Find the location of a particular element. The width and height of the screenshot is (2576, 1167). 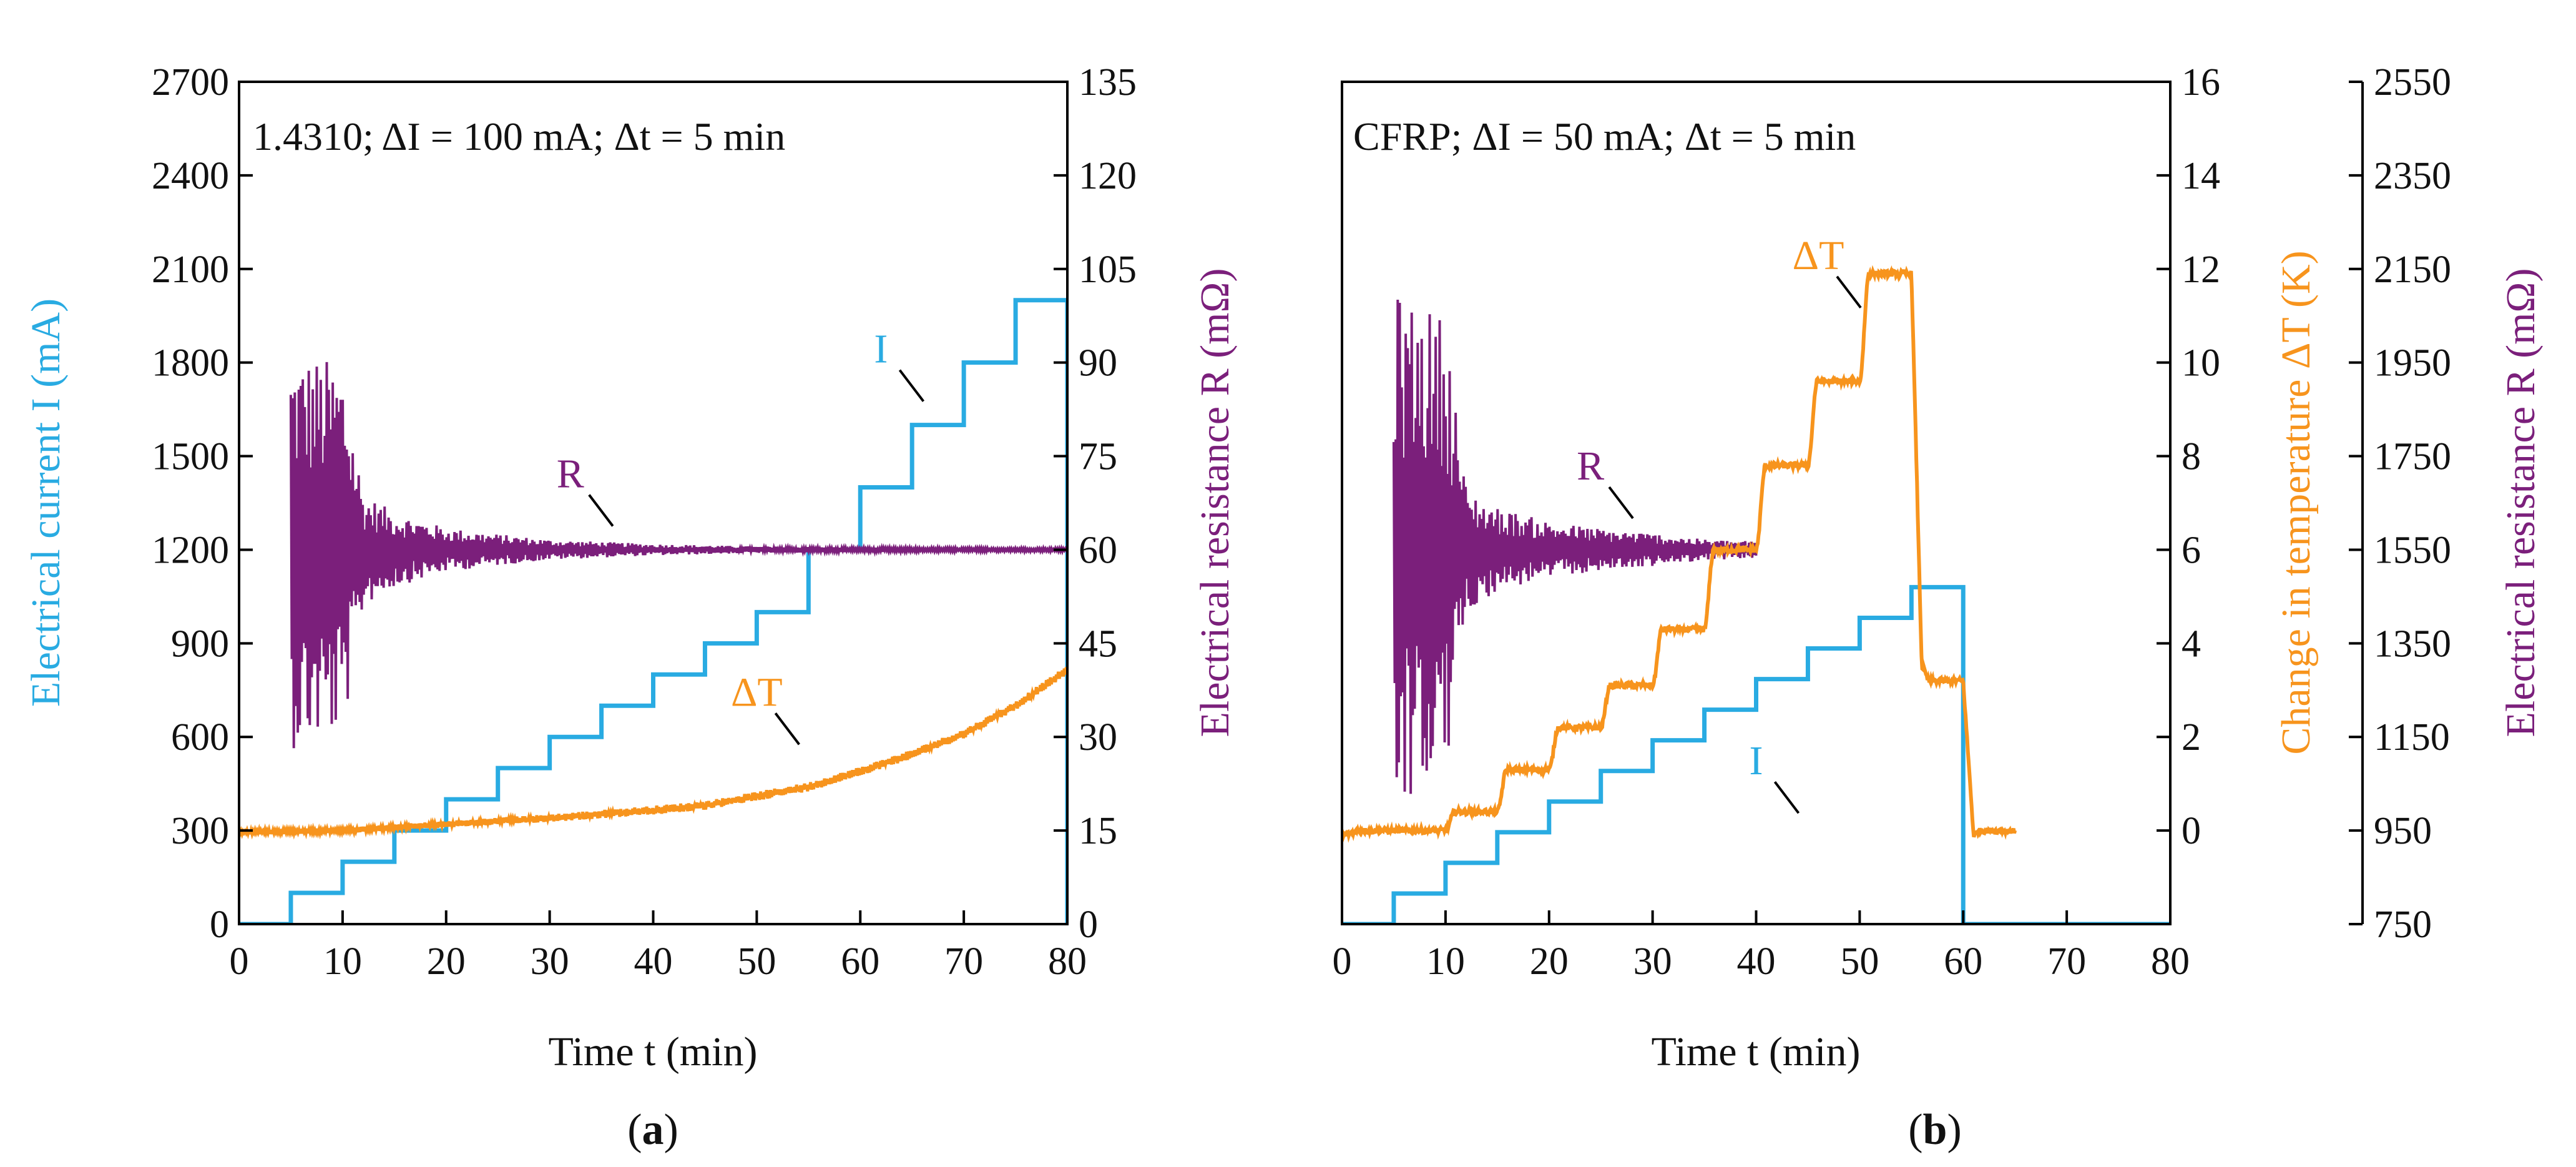

y-tick-label: 14 is located at coordinates (2201, 176).